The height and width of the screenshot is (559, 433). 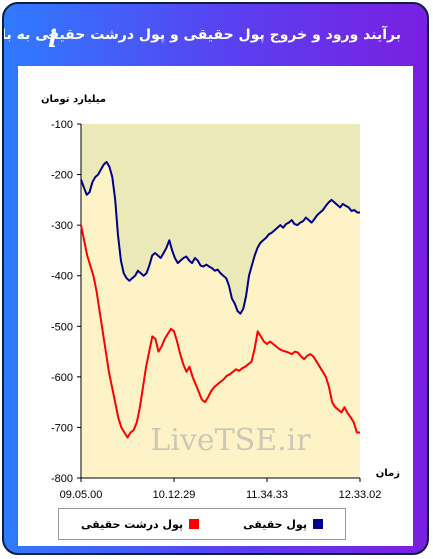 I want to click on x-tick-label: 11.34.33, so click(x=267, y=495).